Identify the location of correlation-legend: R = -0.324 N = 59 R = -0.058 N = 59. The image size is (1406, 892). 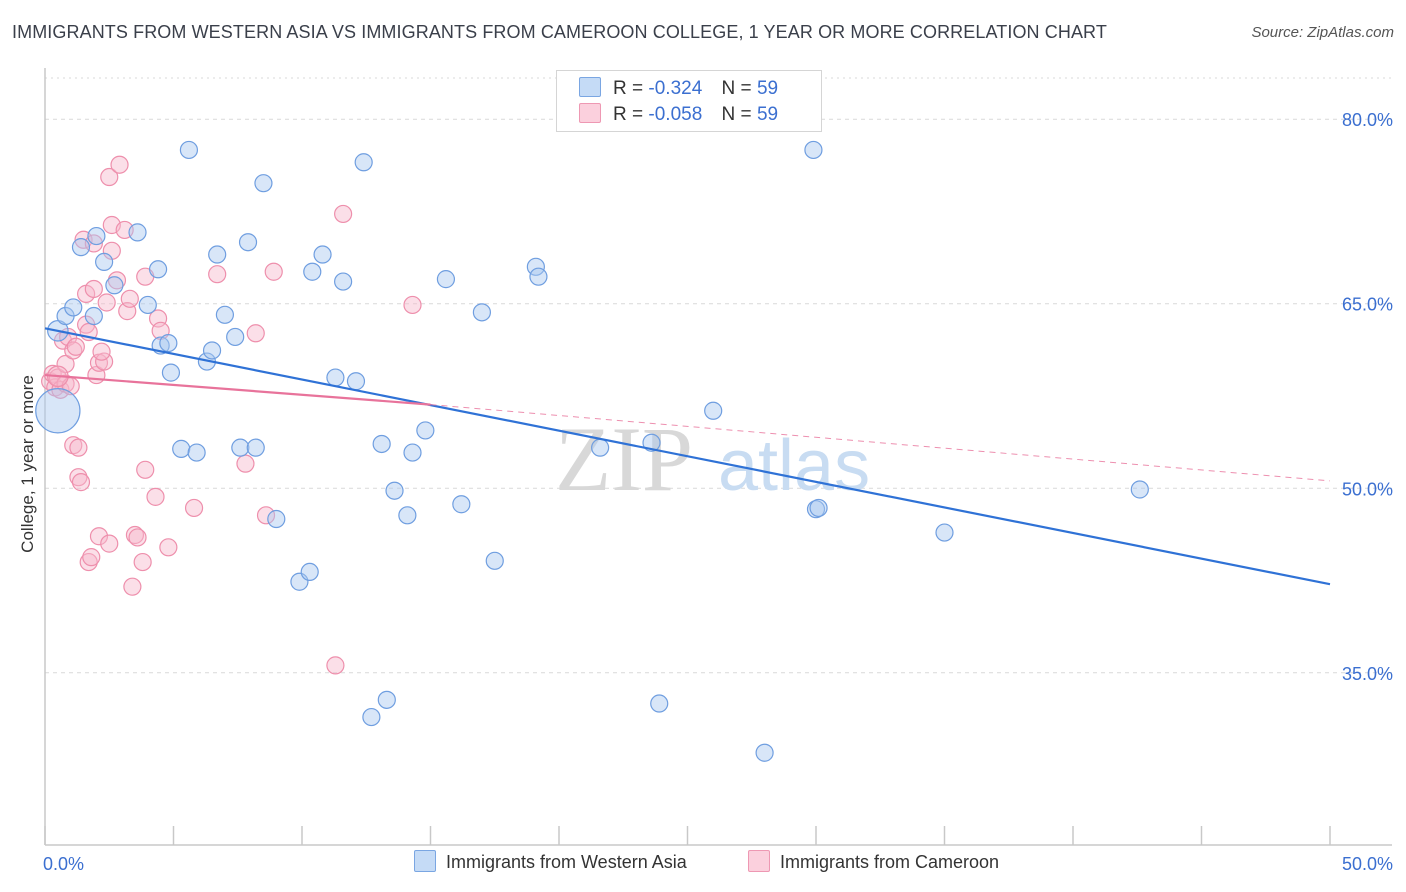
(689, 101).